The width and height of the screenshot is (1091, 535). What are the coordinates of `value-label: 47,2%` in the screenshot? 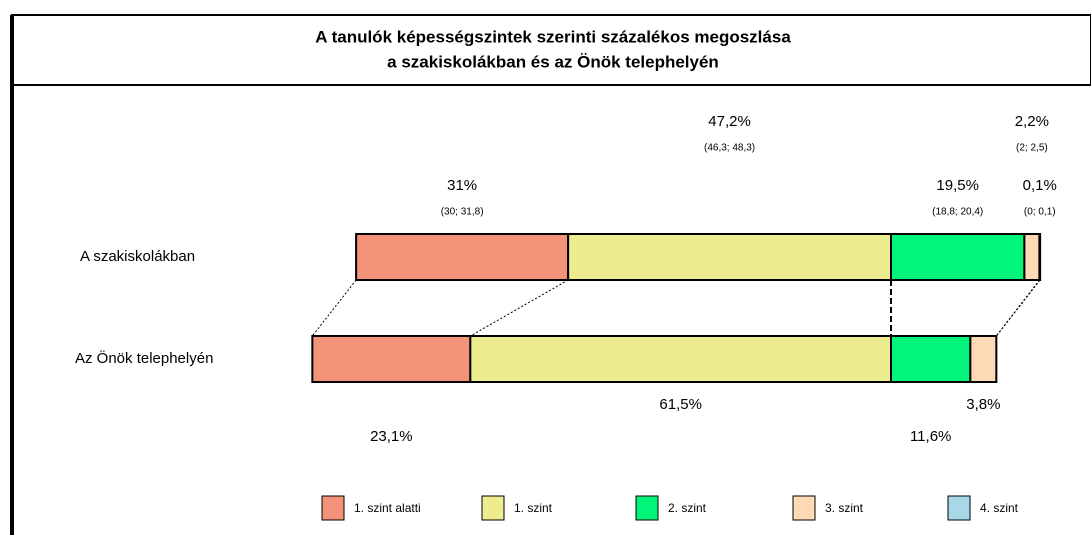 It's located at (729, 121).